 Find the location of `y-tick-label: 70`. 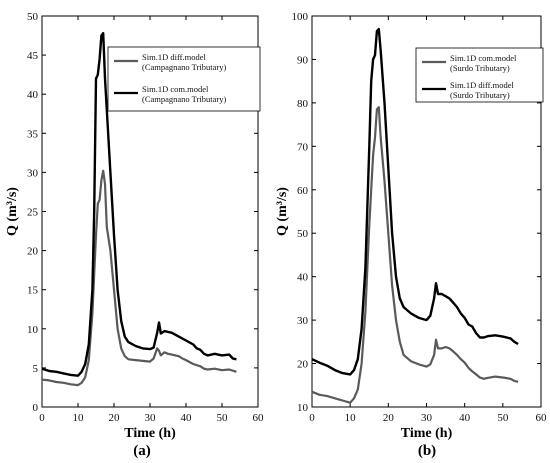

y-tick-label: 70 is located at coordinates (303, 147).